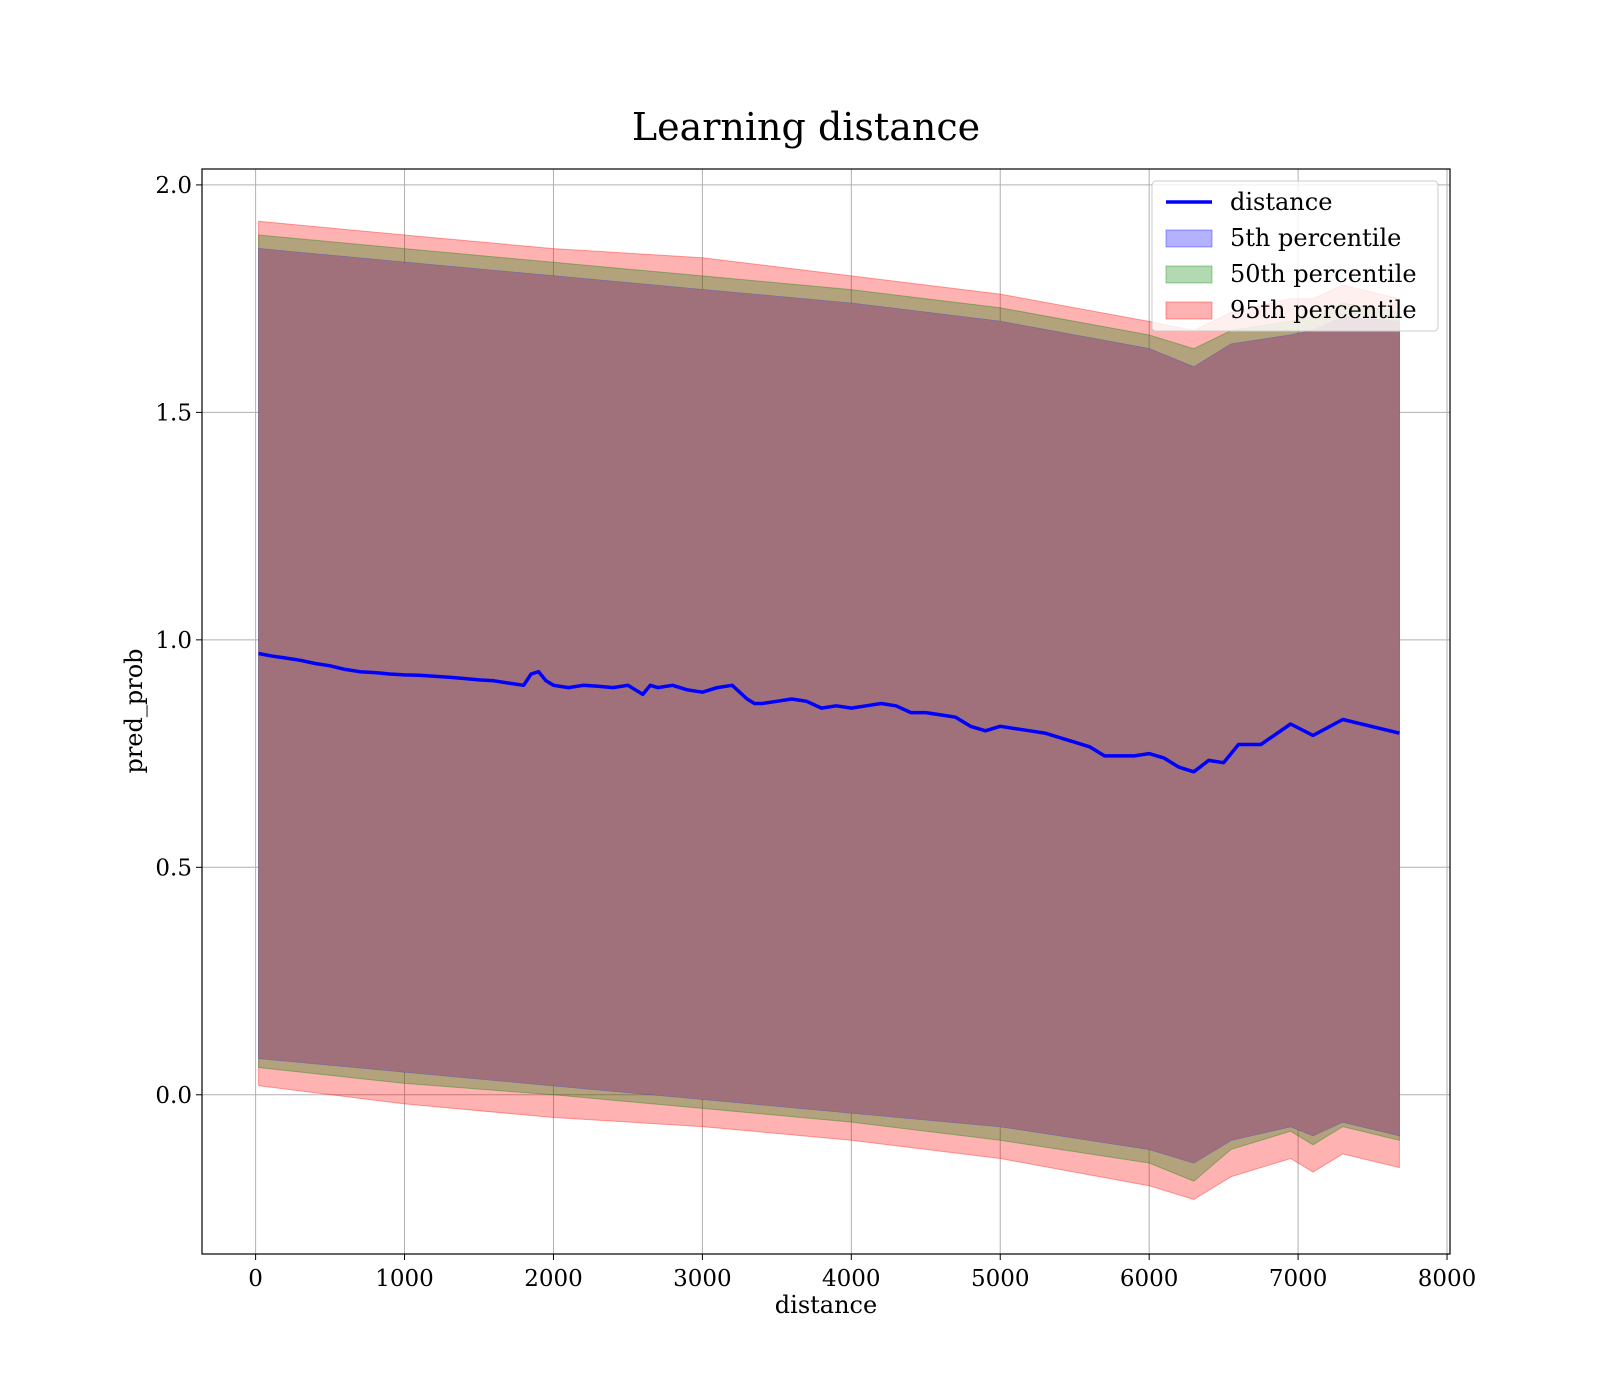 This screenshot has height=1400, width=1600. Describe the element at coordinates (1298, 1279) in the screenshot. I see `x-tick-label: 7000` at that location.